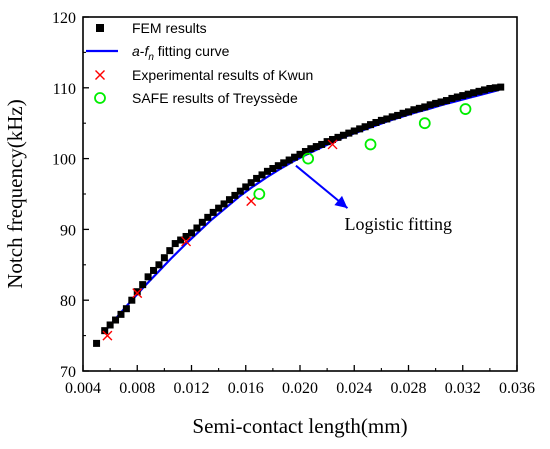 The height and width of the screenshot is (449, 550). I want to click on legend-fit-subscript: n, so click(151, 57).